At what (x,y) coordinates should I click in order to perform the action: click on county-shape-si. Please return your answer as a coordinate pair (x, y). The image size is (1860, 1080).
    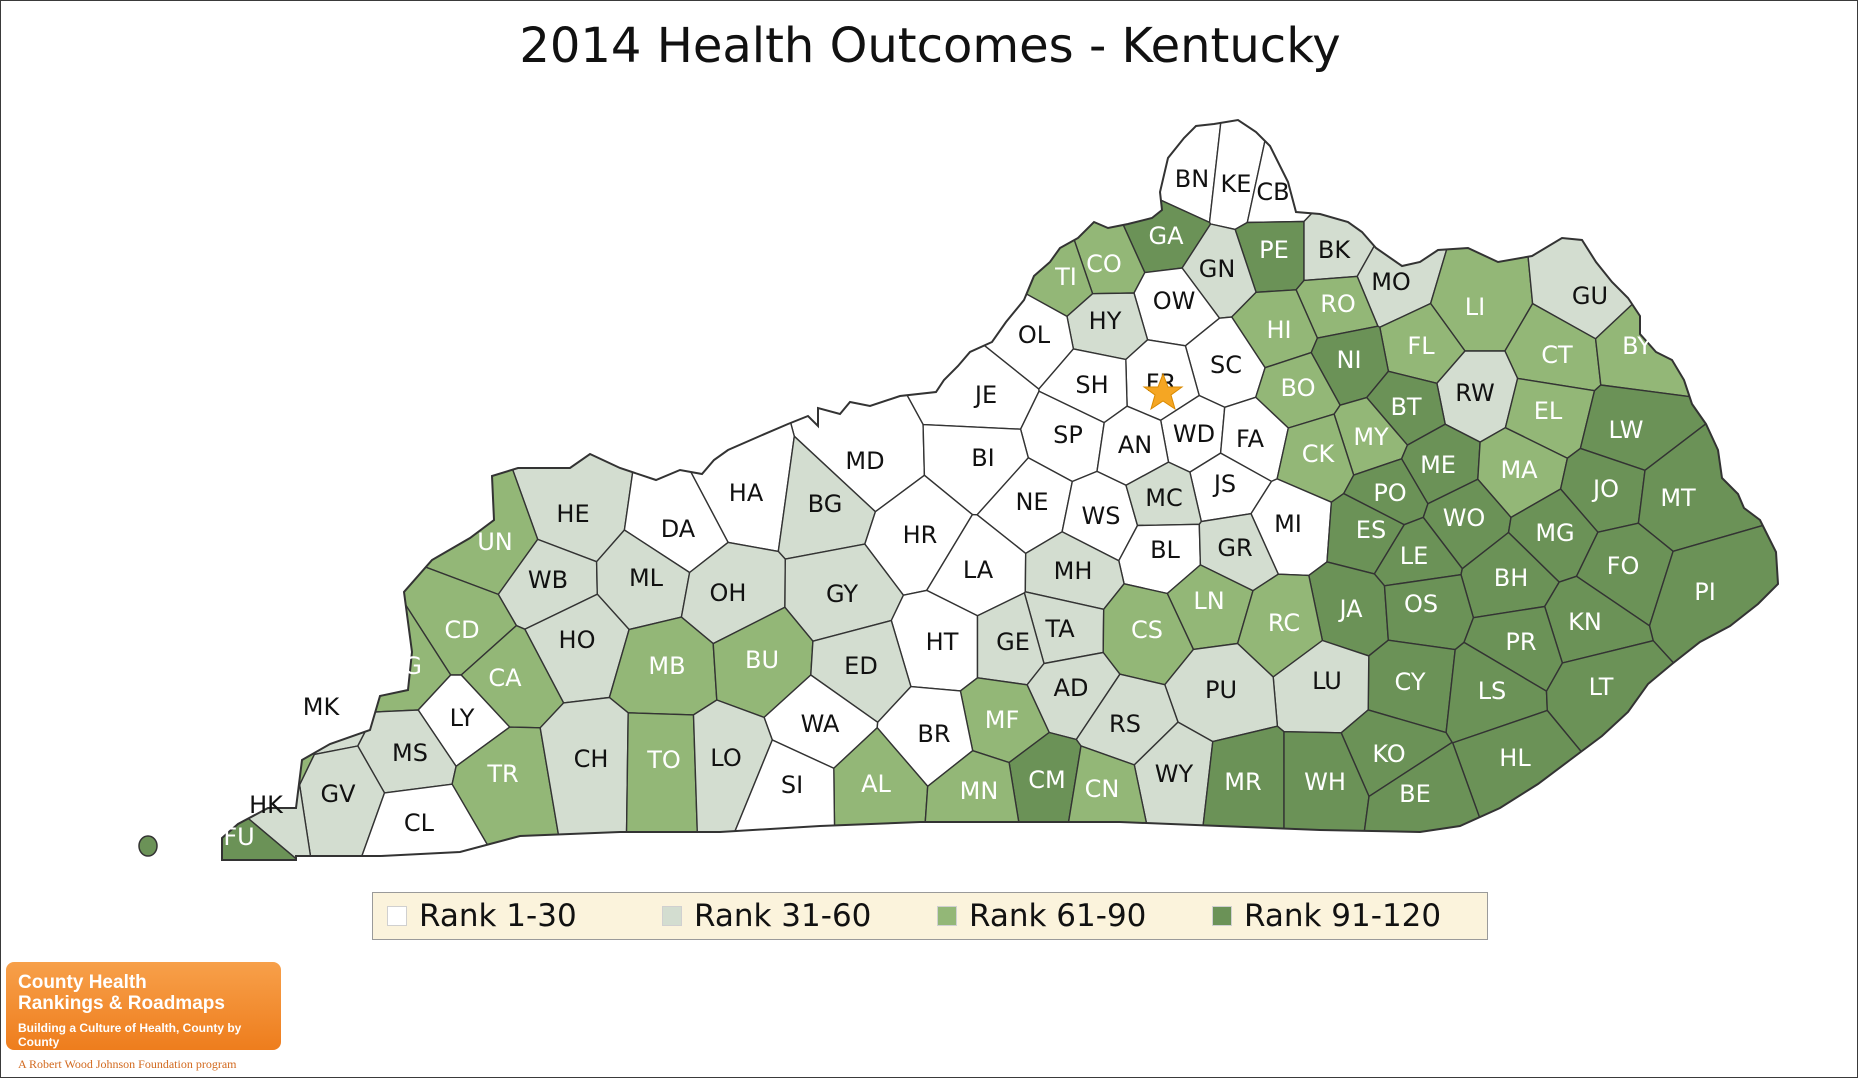
    Looking at the image, I should click on (771, 799).